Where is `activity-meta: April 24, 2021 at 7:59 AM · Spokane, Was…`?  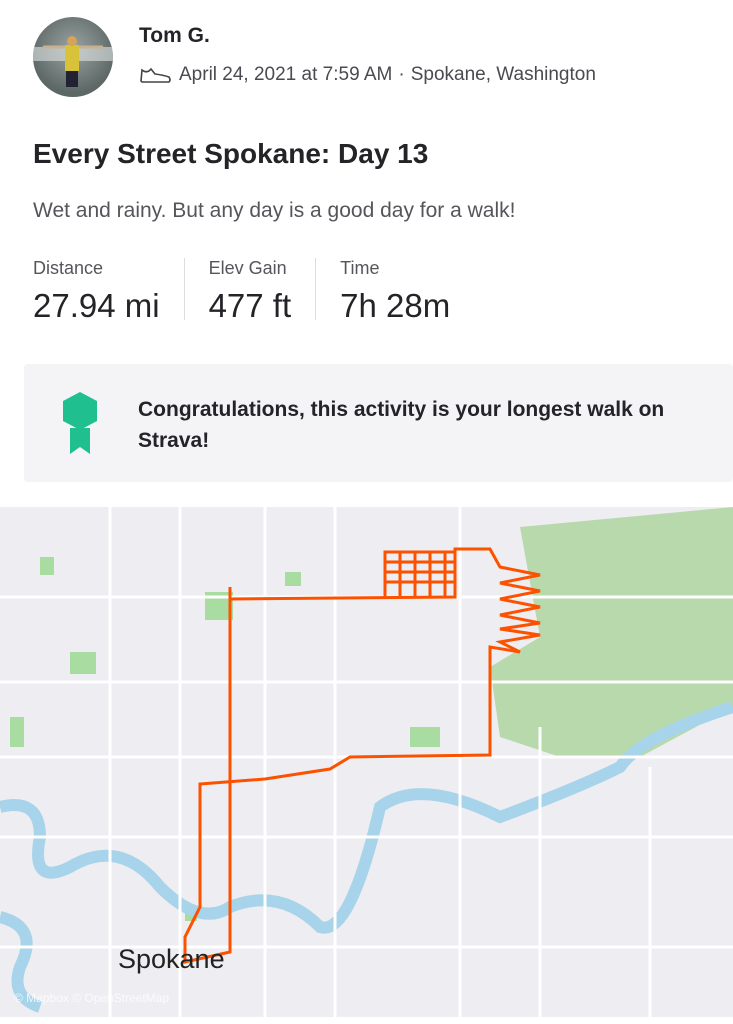
activity-meta: April 24, 2021 at 7:59 AM · Spokane, Was… is located at coordinates (367, 75).